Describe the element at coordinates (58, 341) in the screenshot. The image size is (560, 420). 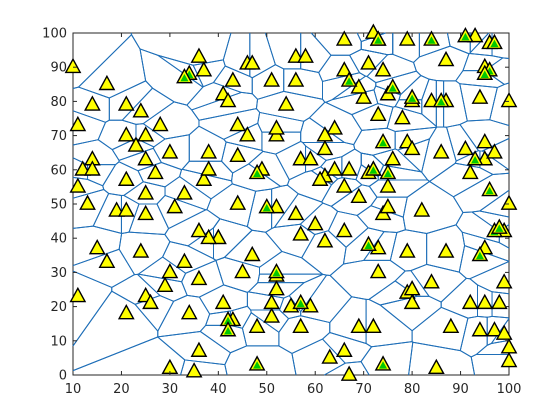
I see `y-tick-label: 10` at that location.